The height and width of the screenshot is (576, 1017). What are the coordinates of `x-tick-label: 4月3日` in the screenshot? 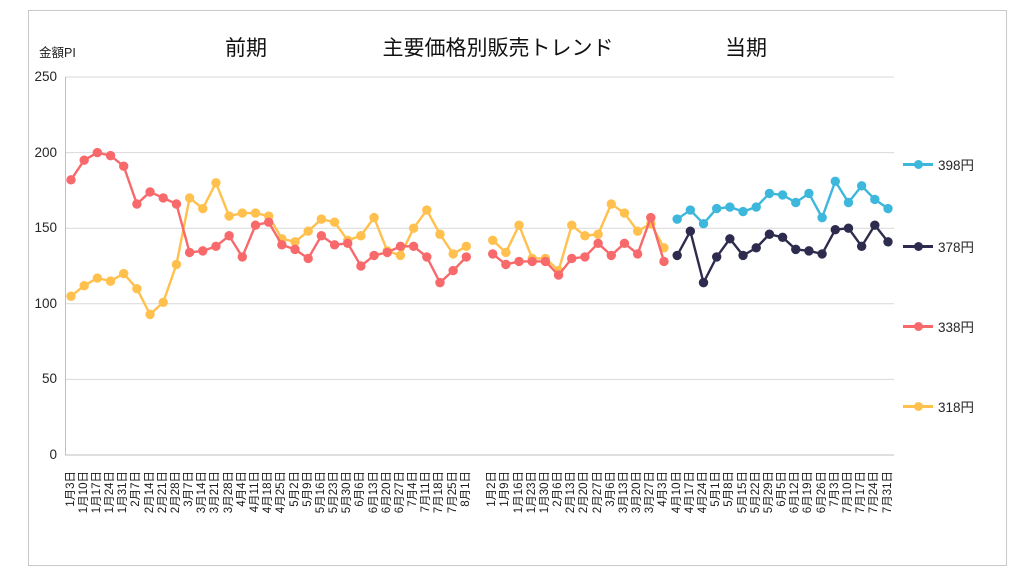 It's located at (663, 489).